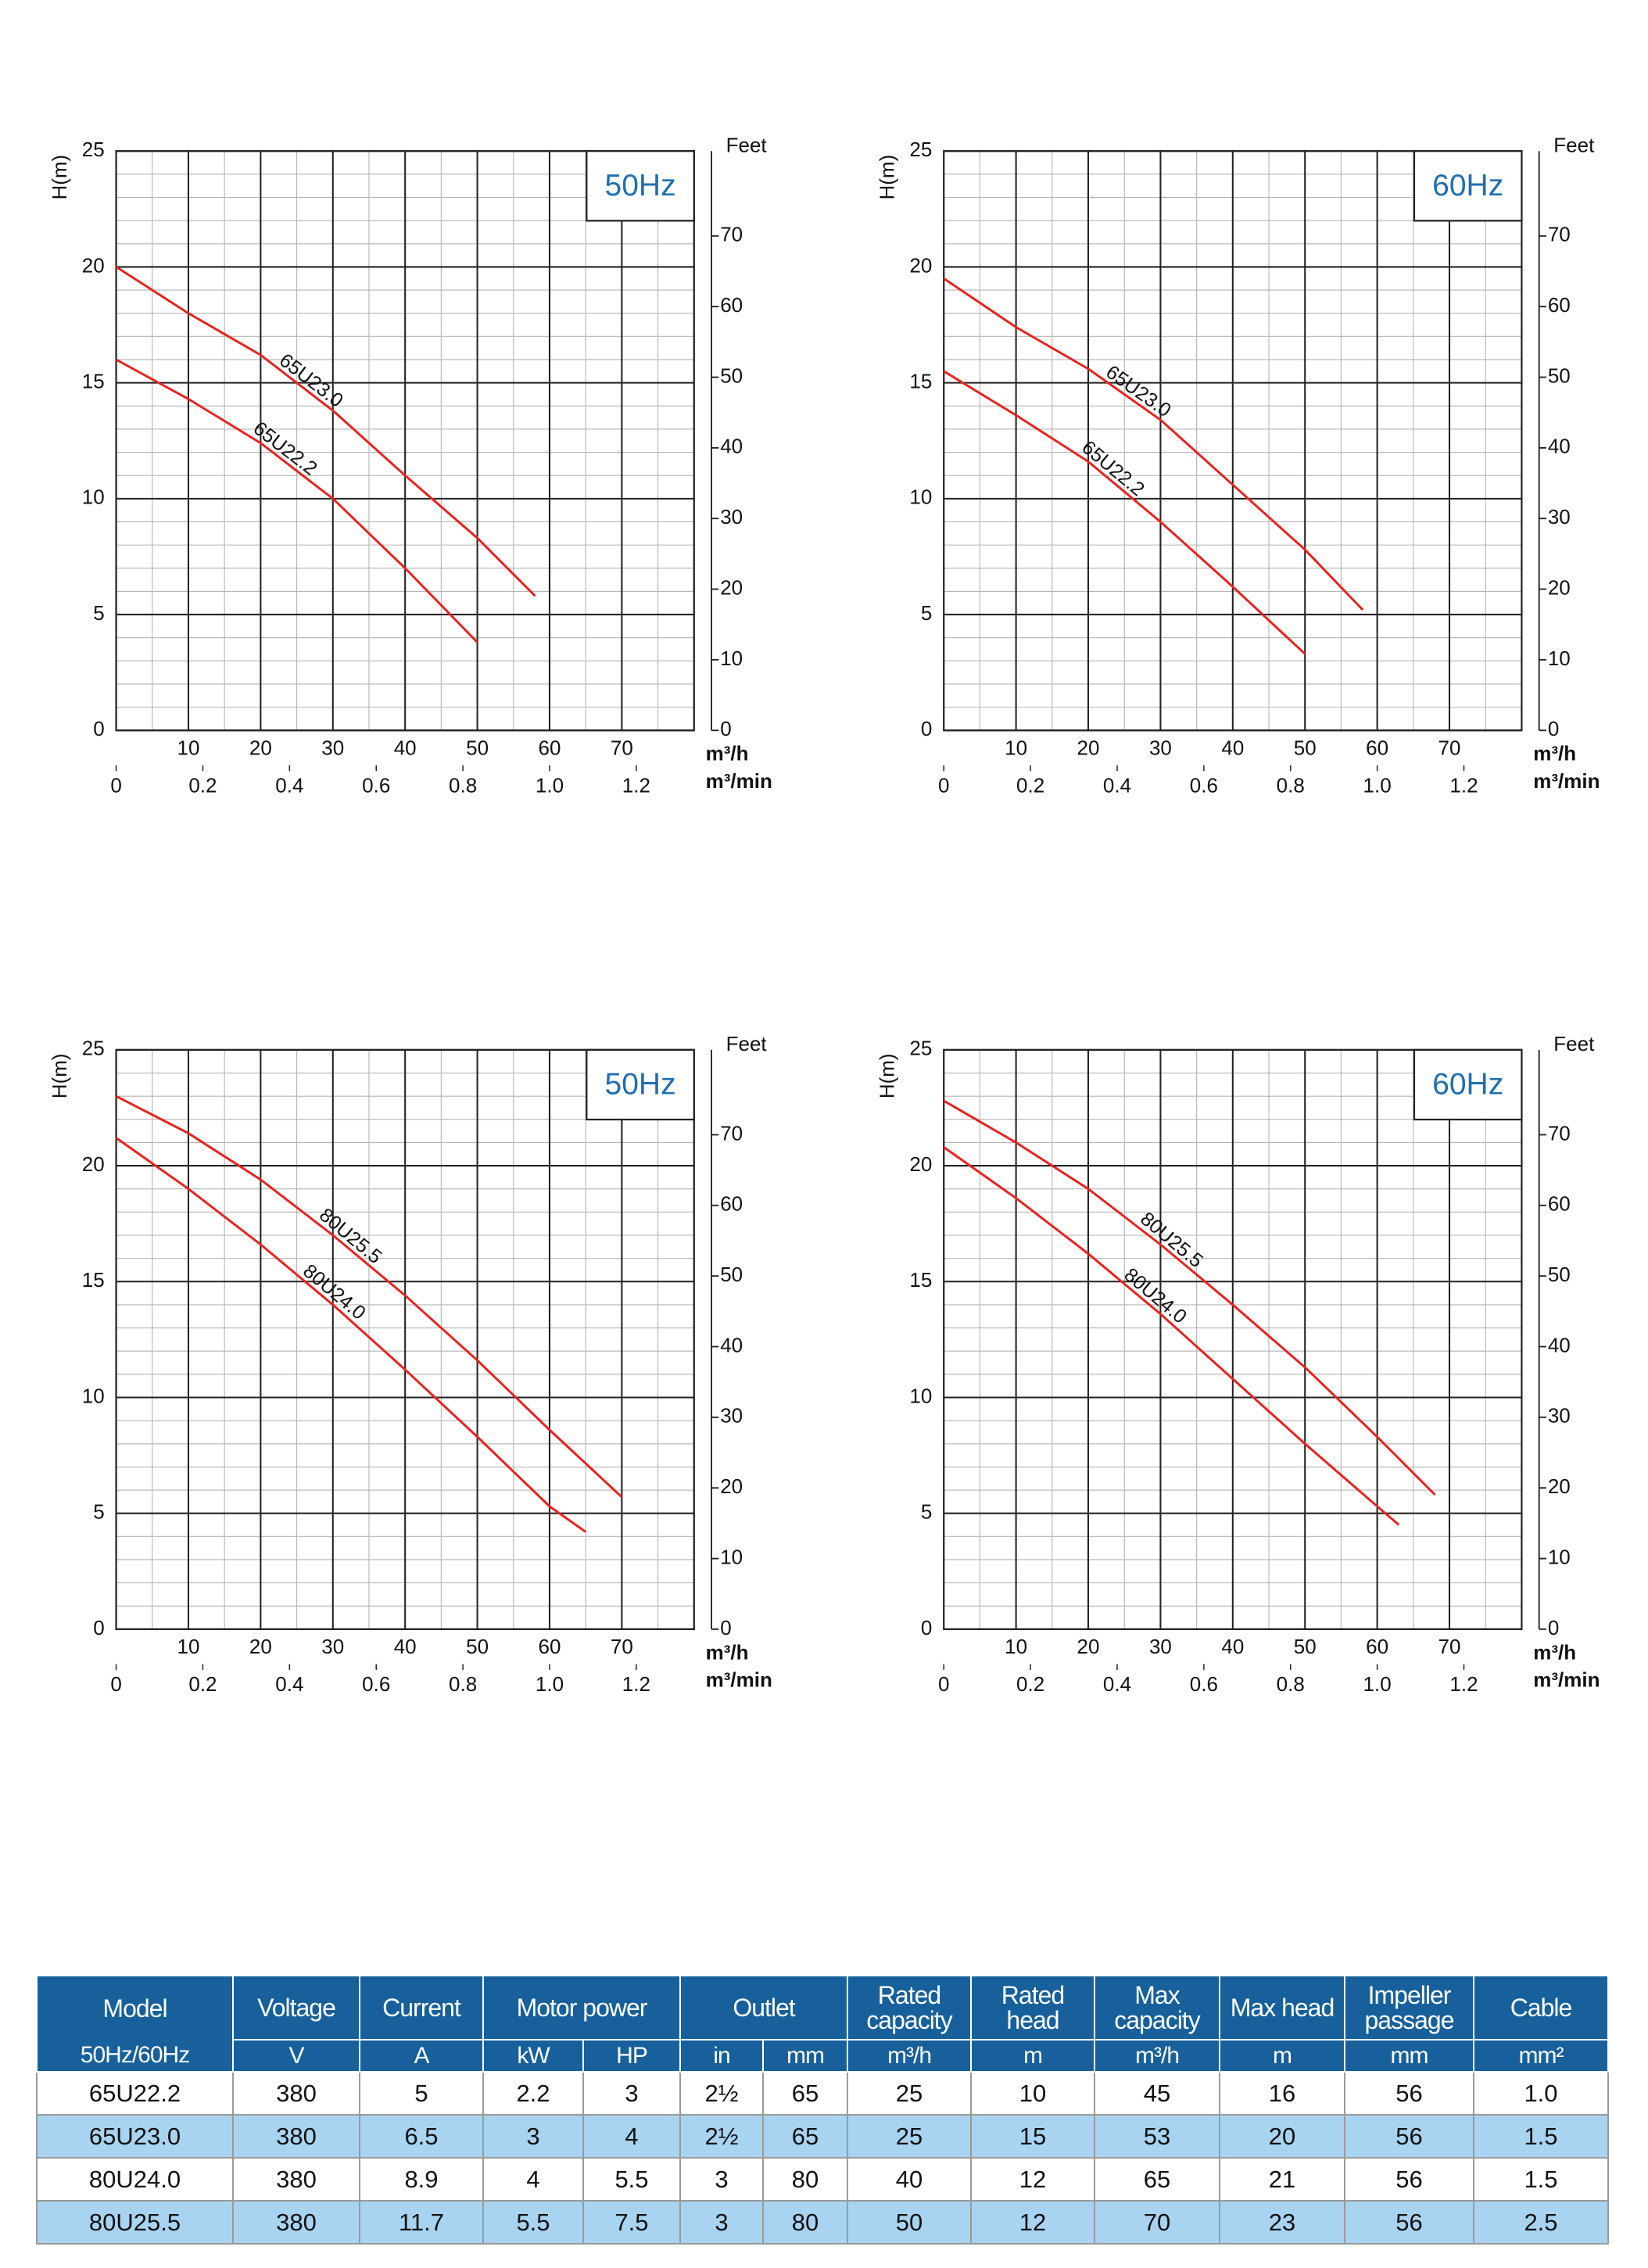  Describe the element at coordinates (1449, 1646) in the screenshot. I see `x-tick-label: 70` at that location.